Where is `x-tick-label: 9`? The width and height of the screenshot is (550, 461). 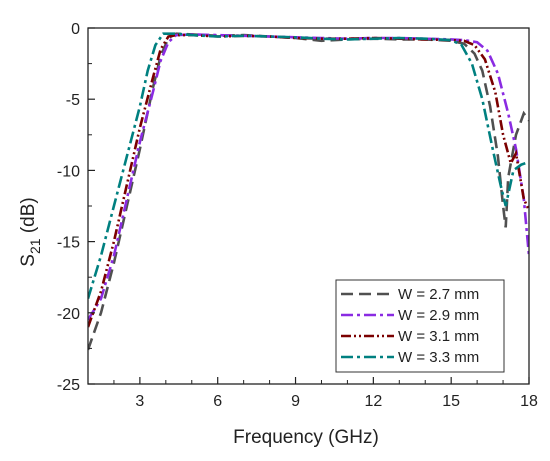
x-tick-label: 9 is located at coordinates (295, 401).